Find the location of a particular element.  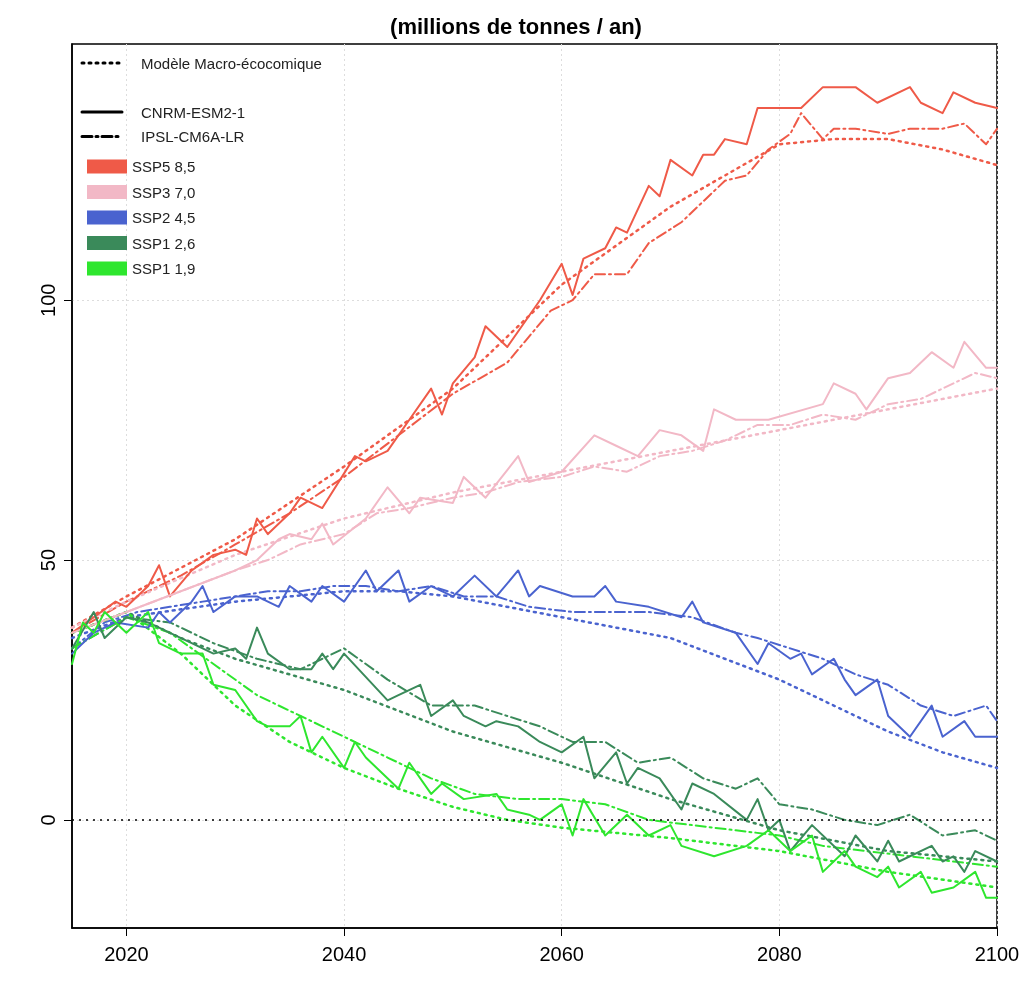

legend-label: SSP1 1,9 is located at coordinates (164, 268).